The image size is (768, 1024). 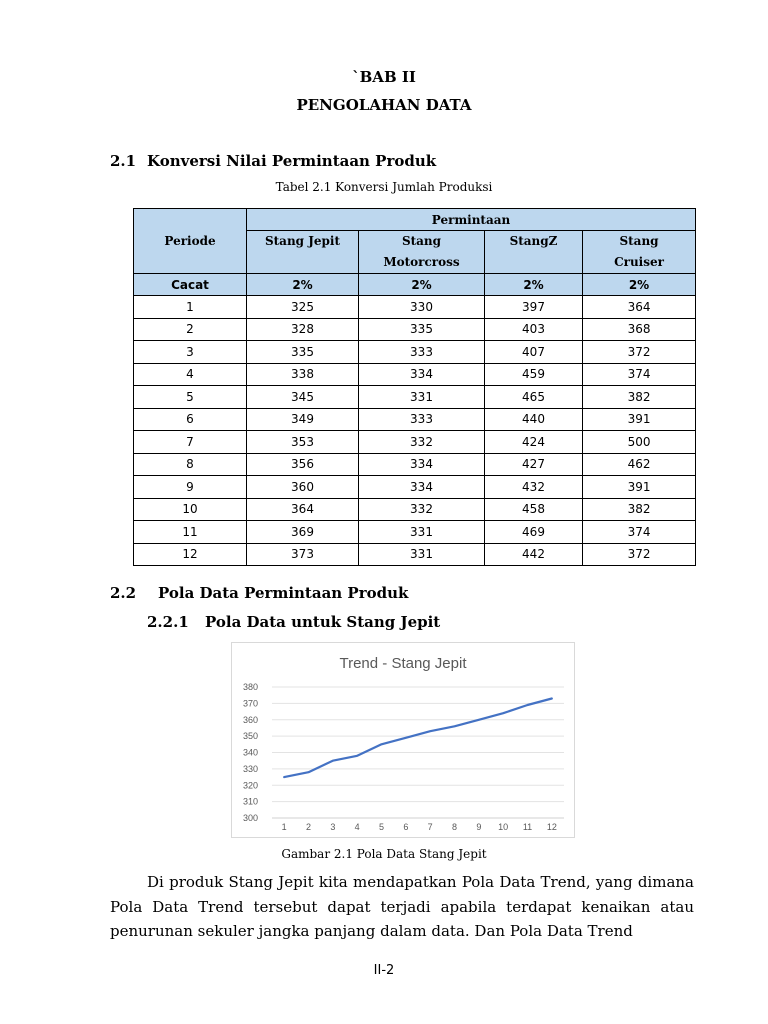 I want to click on table-row: 11 369 331 469 374, so click(x=415, y=532).